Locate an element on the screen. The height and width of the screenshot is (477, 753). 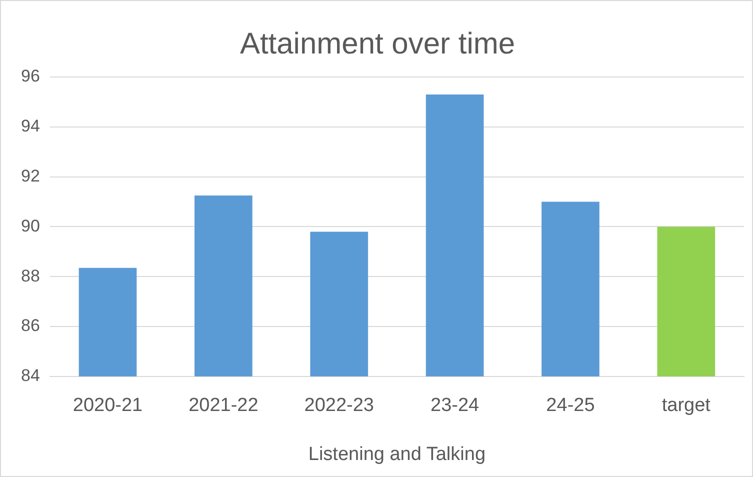
x-tick-label: 2021-22 is located at coordinates (223, 405).